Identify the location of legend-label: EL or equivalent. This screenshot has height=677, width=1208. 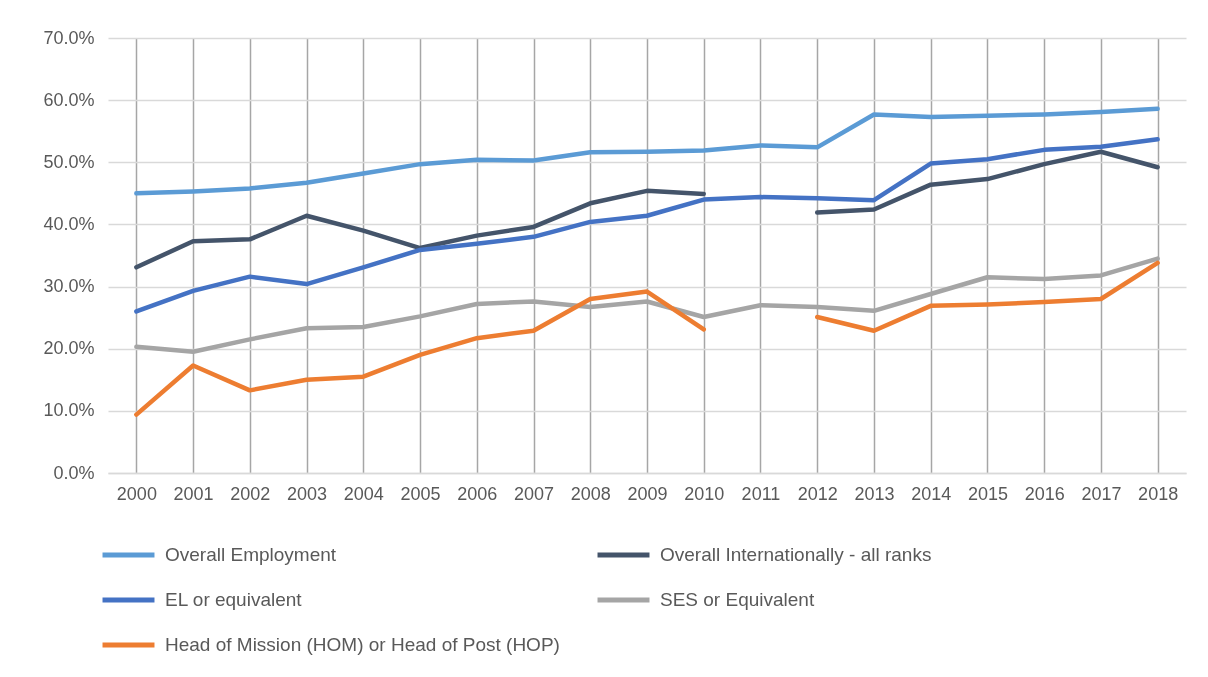
(234, 599).